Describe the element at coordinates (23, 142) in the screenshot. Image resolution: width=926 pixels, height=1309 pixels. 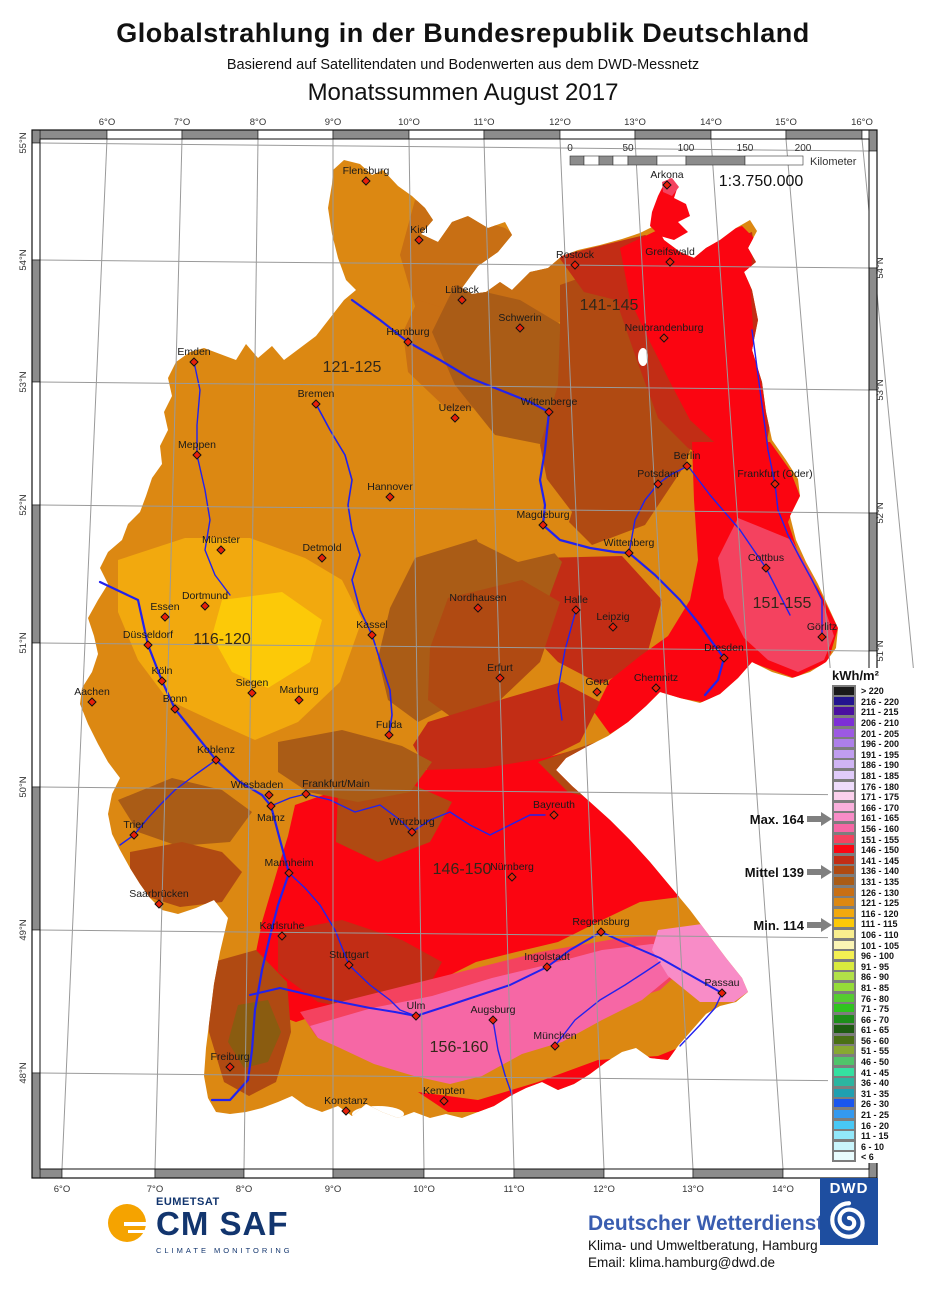
I see `lat-label-left: 55°N` at that location.